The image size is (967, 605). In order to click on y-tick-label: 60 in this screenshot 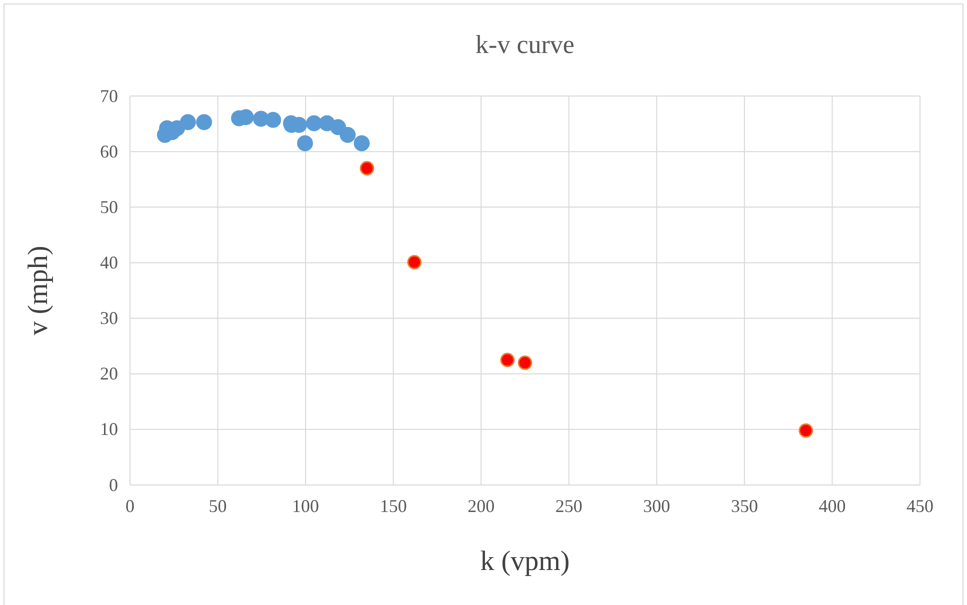, I will do `click(109, 151)`.